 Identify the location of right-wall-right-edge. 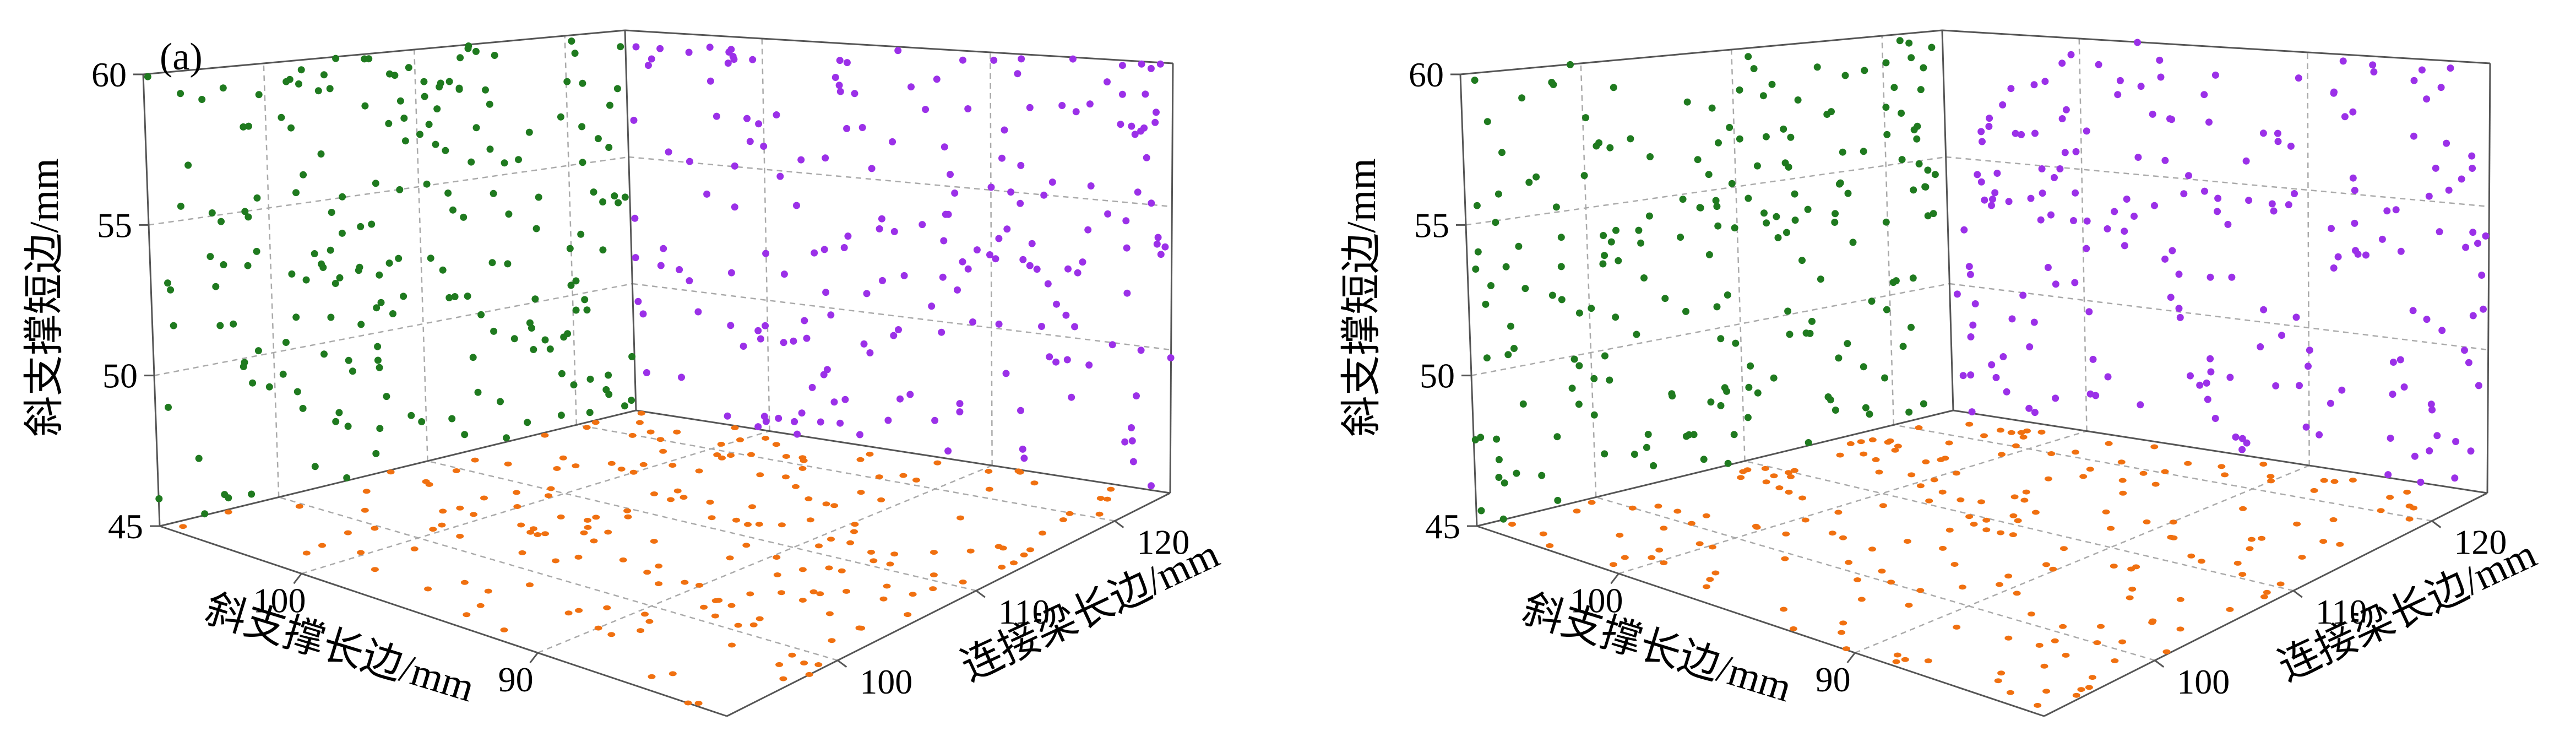
(2488, 278).